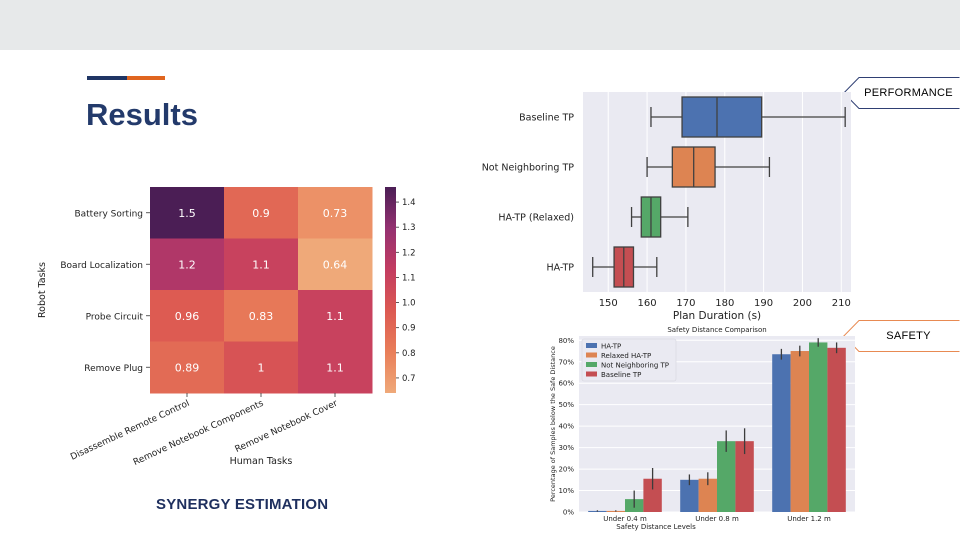 The height and width of the screenshot is (540, 960). I want to click on boxplot-category-label: HA-TP, so click(560, 268).